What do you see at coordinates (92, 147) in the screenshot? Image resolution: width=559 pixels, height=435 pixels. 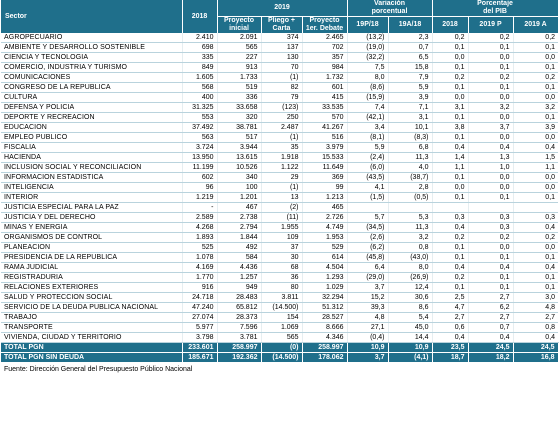 I see `sector-name-cell: FISCALIA` at bounding box center [92, 147].